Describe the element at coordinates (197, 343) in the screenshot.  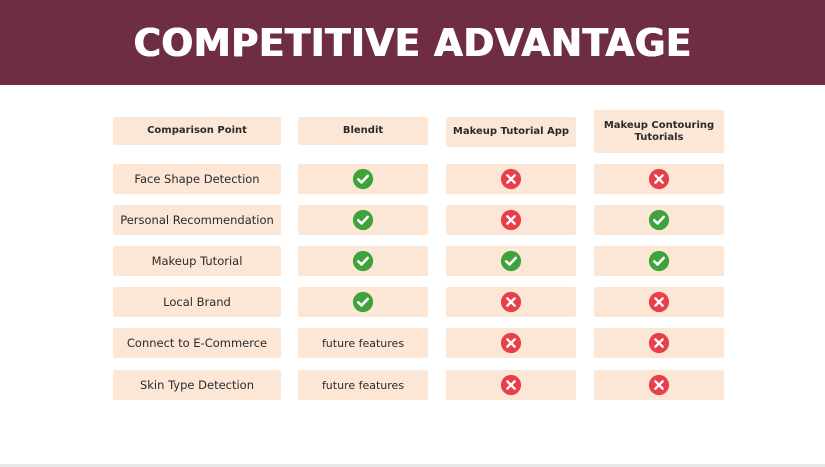
I see `row-label: Connect to E-Commerce` at that location.